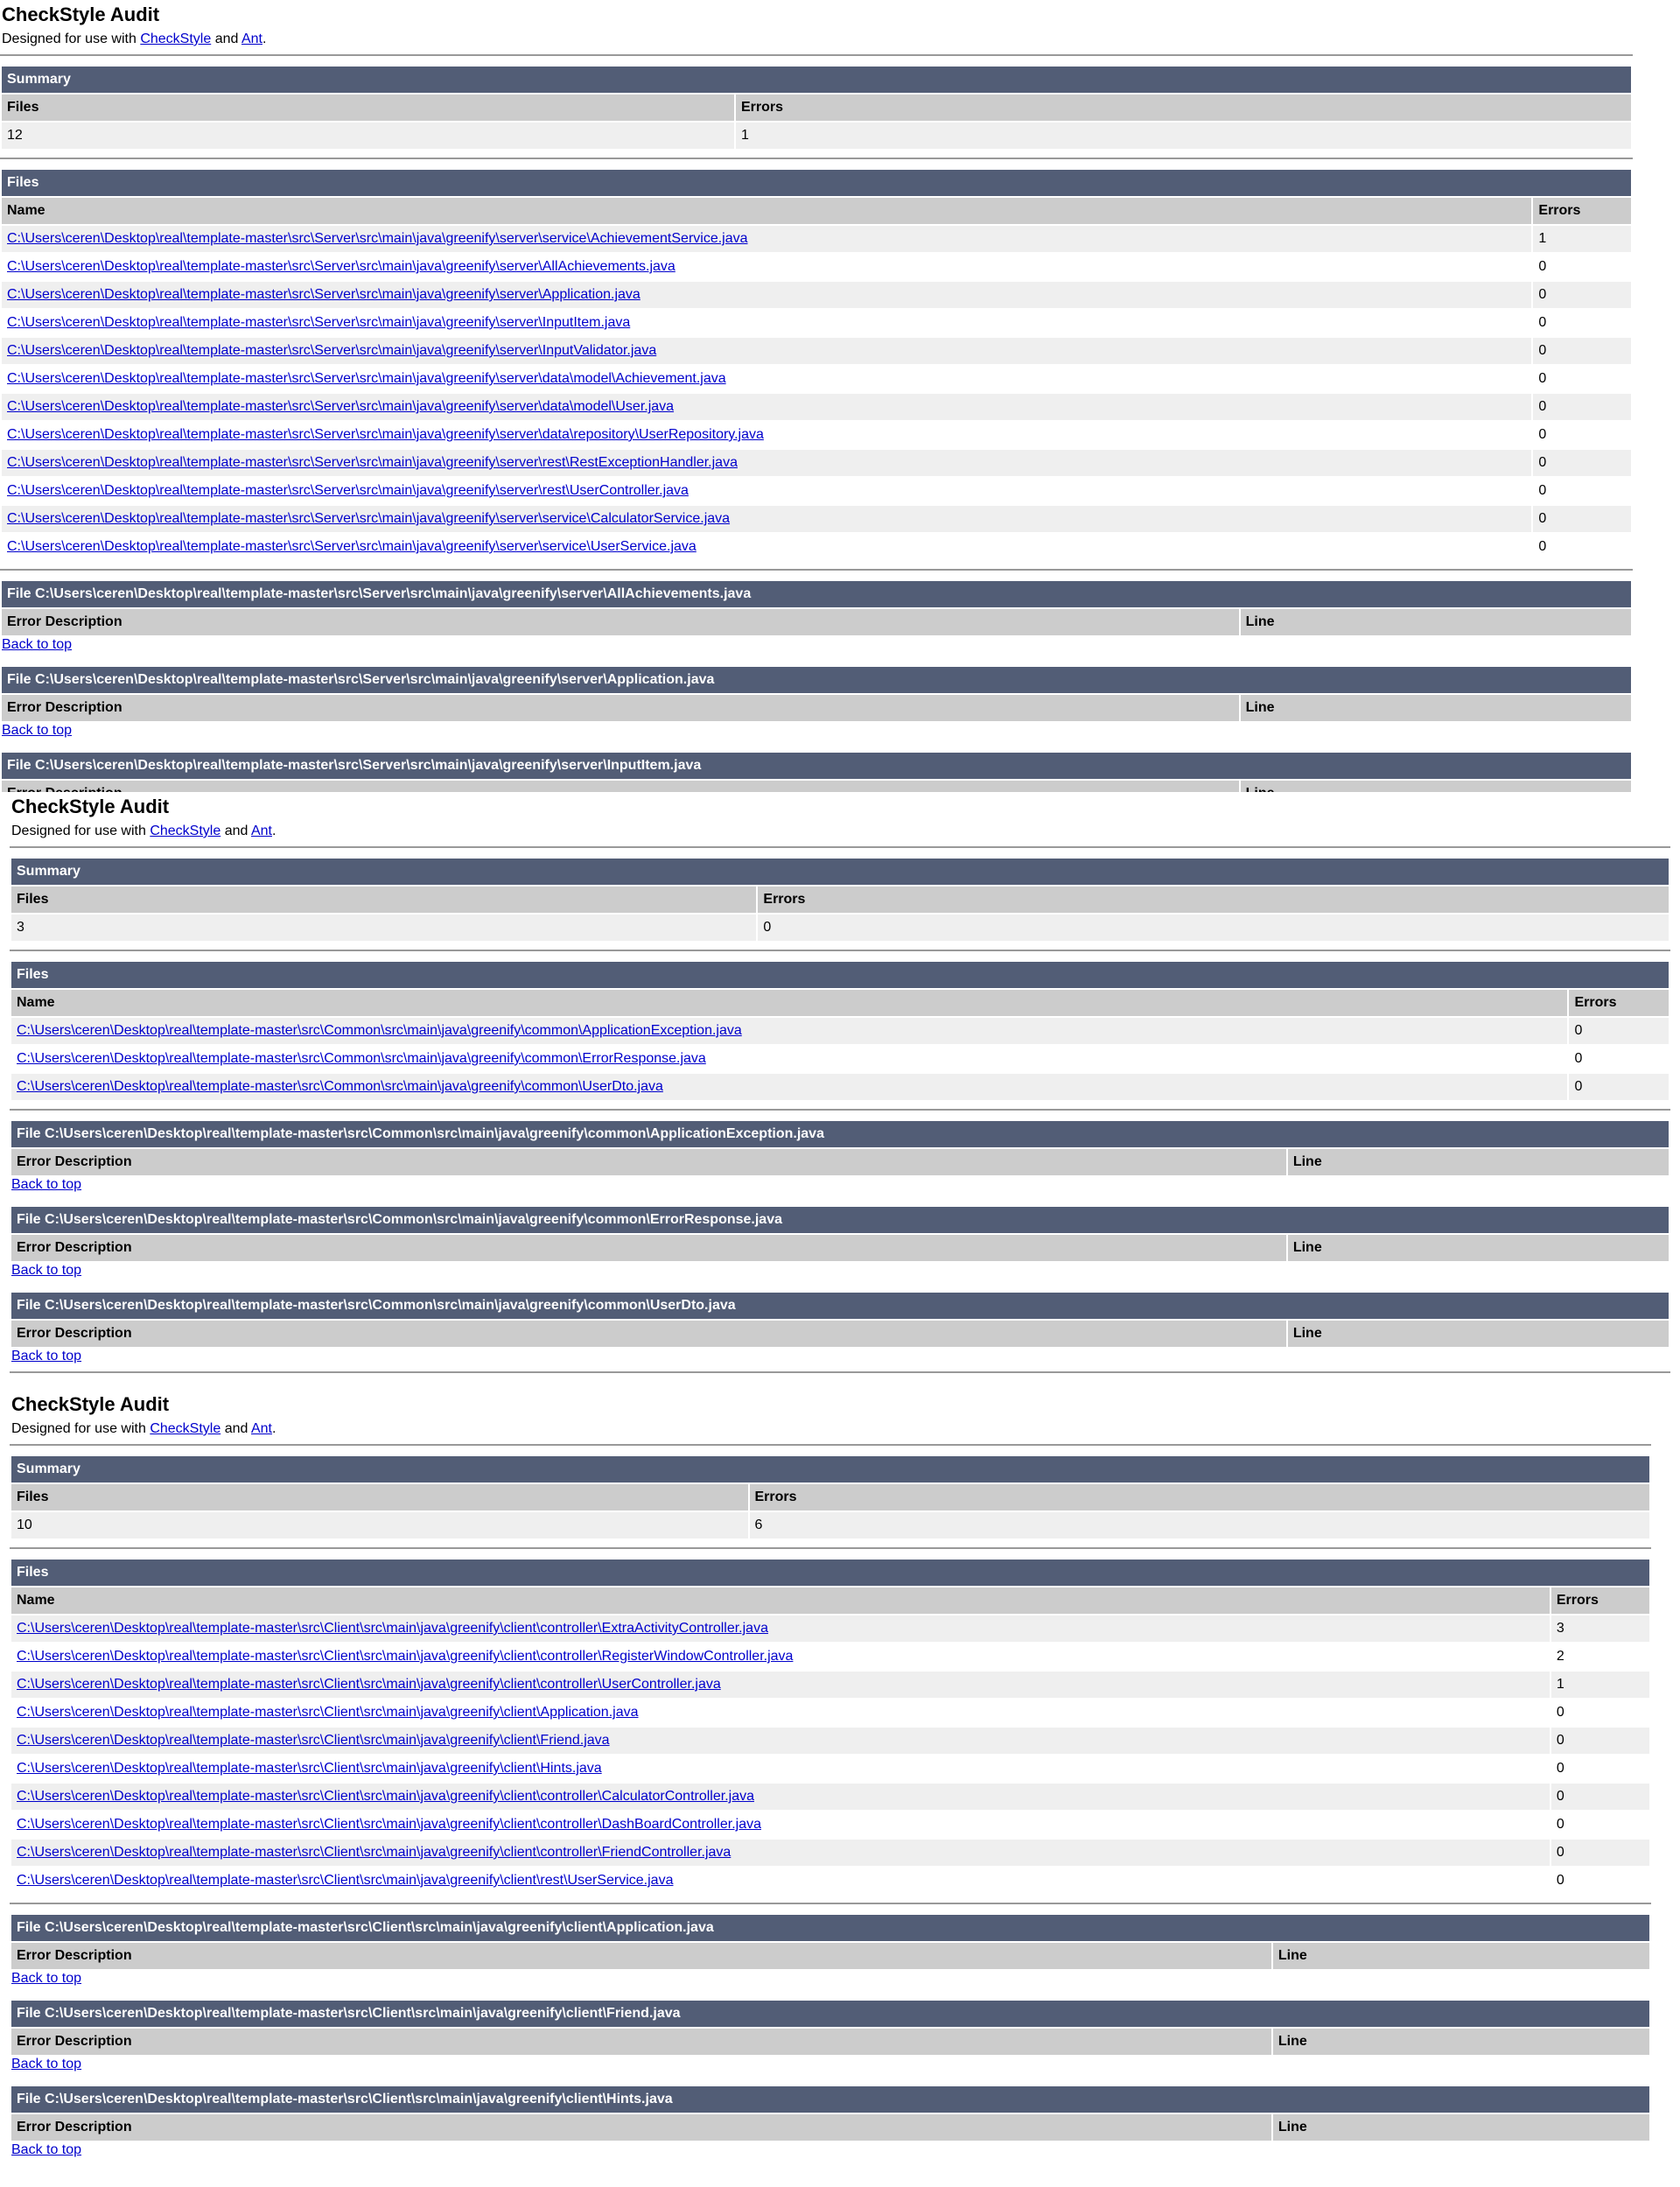 This screenshot has height=2187, width=1680. What do you see at coordinates (1199, 1525) in the screenshot?
I see `errors-count: 6` at bounding box center [1199, 1525].